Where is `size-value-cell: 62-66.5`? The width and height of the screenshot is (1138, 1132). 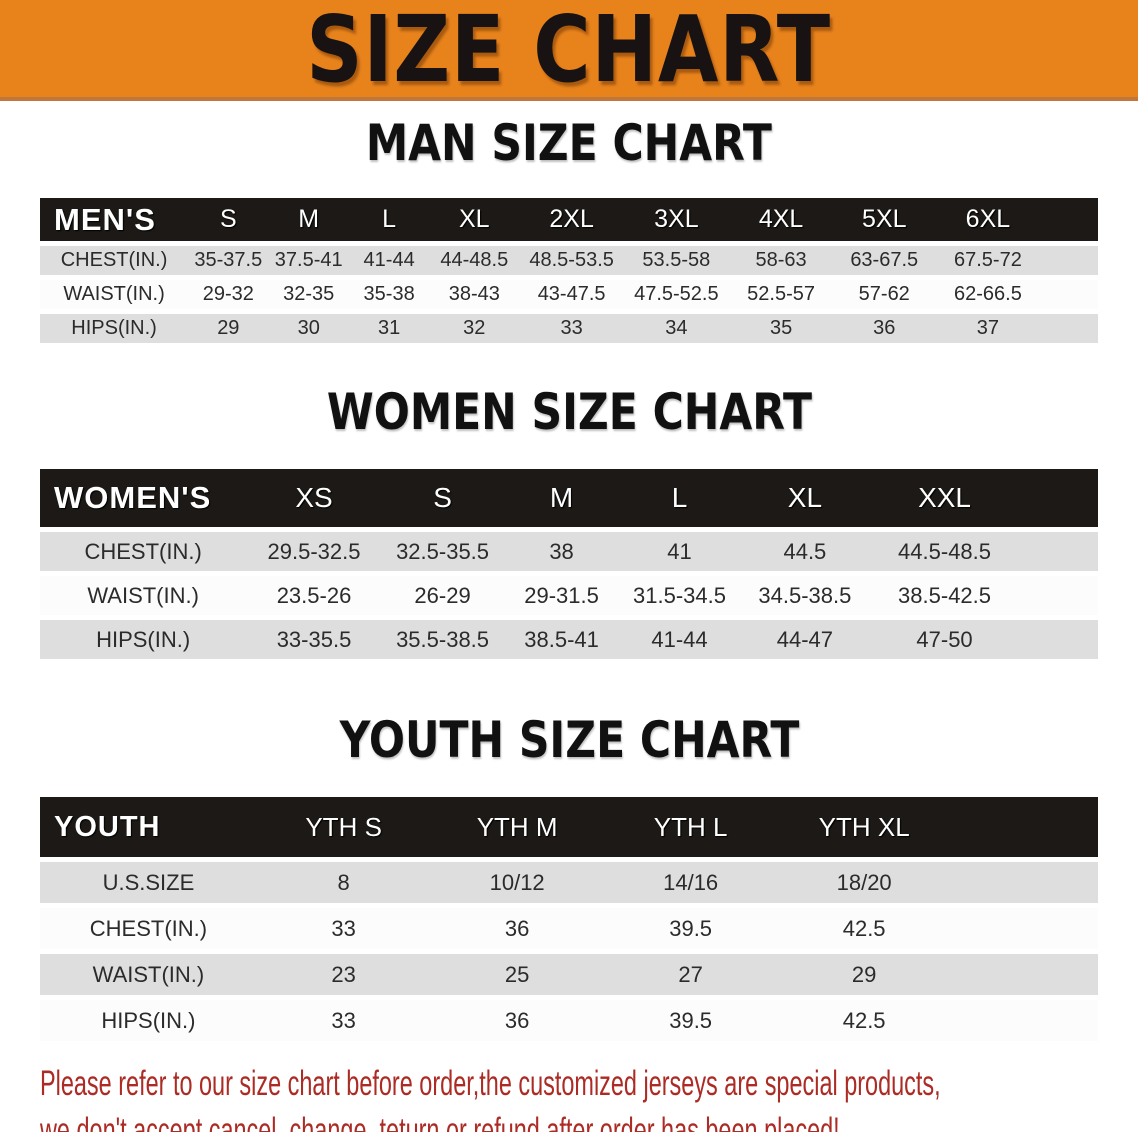 size-value-cell: 62-66.5 is located at coordinates (988, 294).